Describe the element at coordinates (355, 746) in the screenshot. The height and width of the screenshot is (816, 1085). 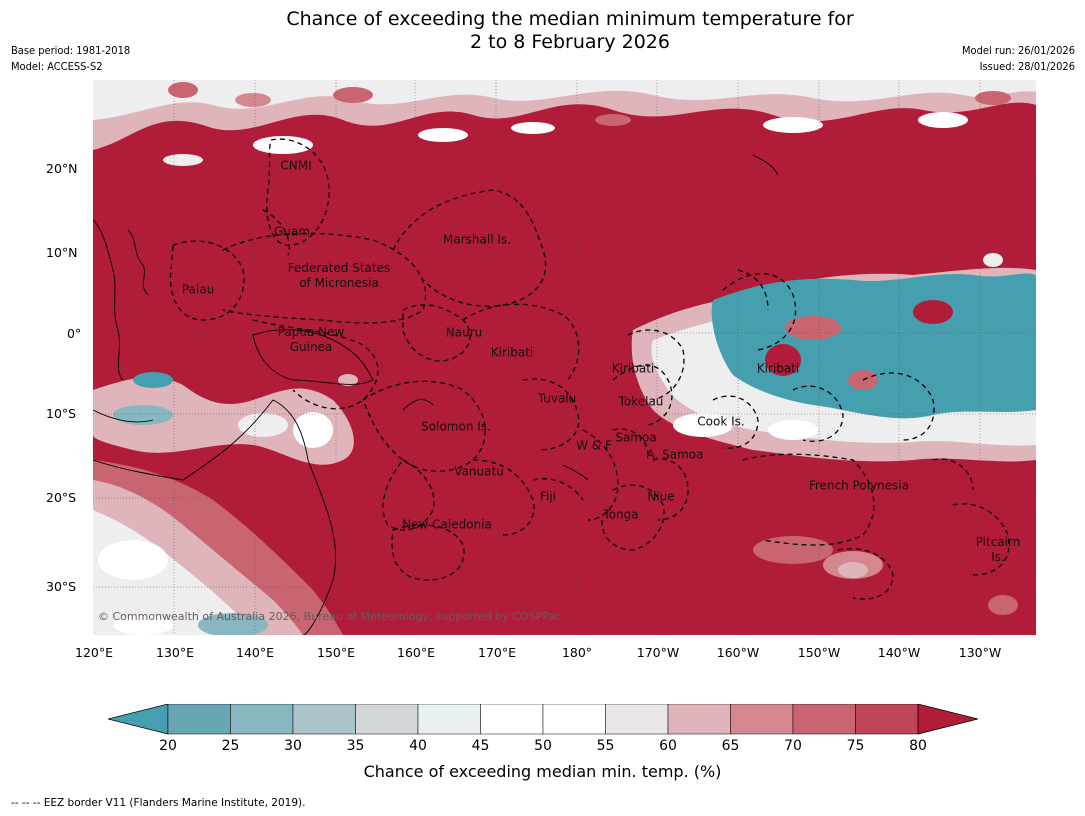
I see `colorbar-tick-35: 35` at that location.